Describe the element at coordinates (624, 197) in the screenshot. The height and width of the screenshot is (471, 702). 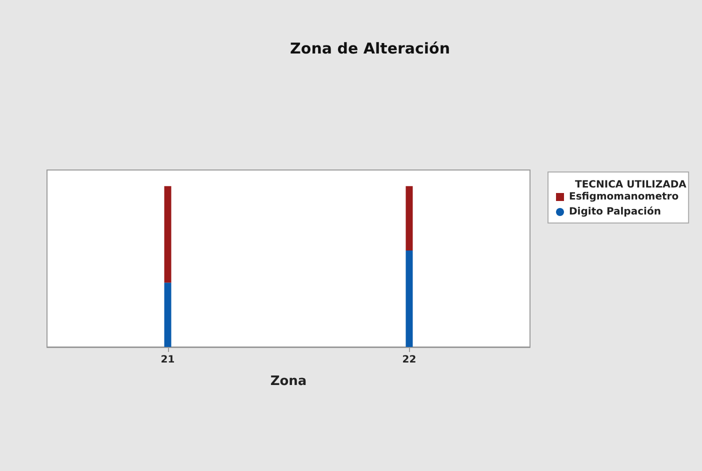
I see `legend-label: Esfigmomanometro` at that location.